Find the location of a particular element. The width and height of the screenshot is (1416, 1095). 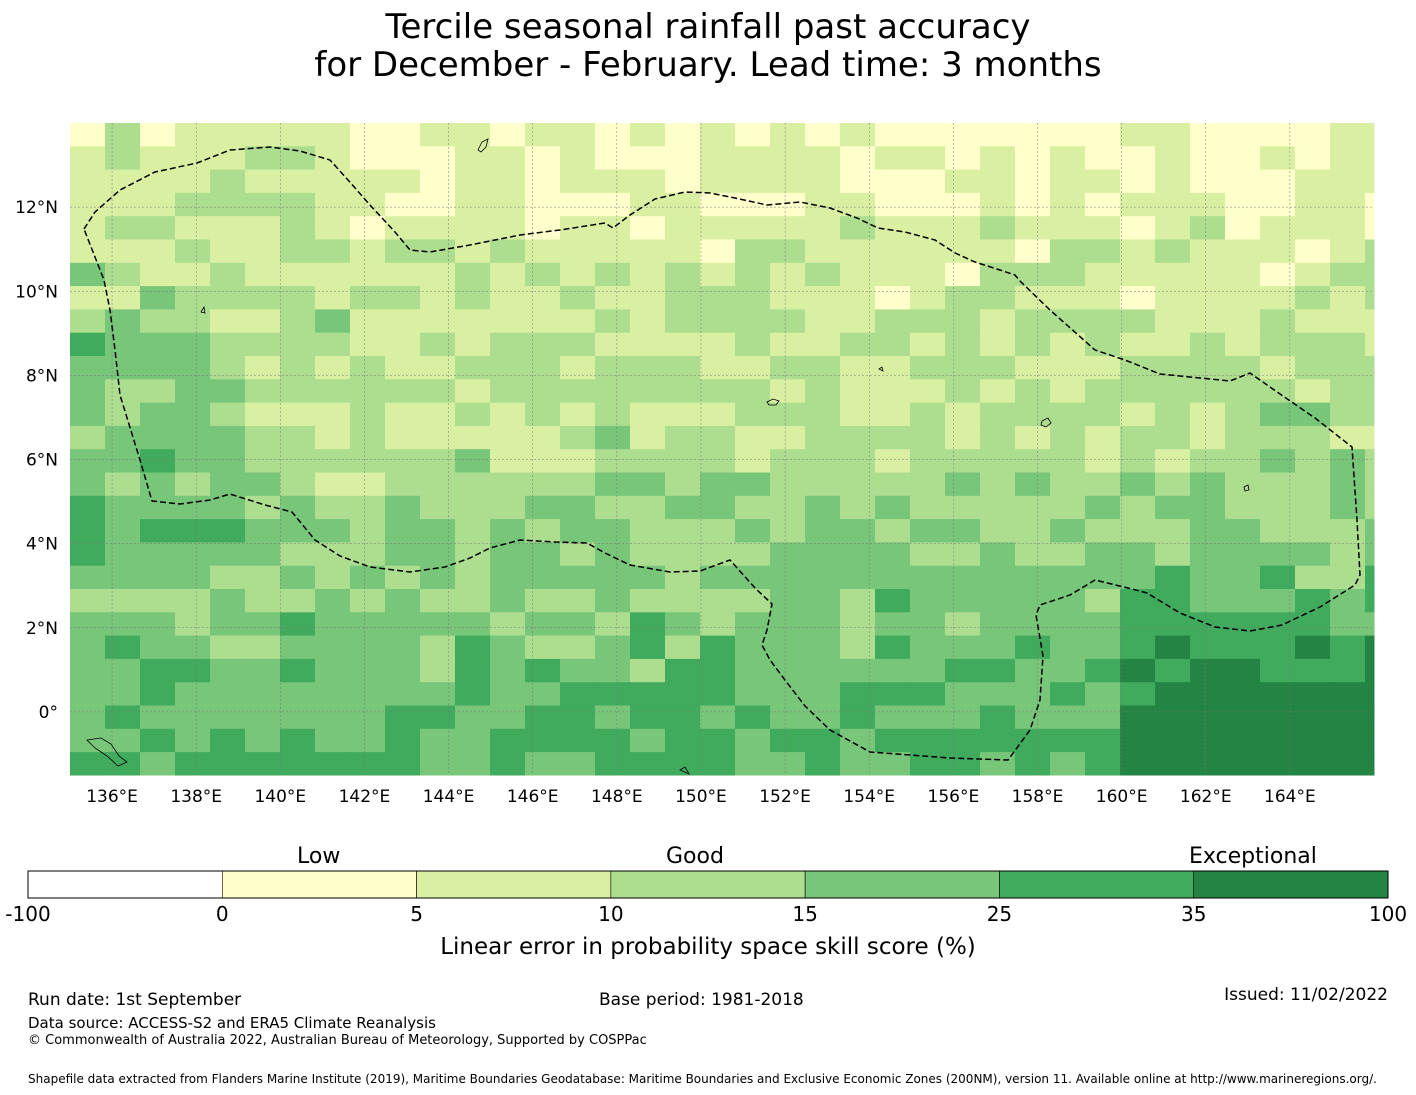

colorbar-category-exceptional: Exceptional is located at coordinates (1253, 856).